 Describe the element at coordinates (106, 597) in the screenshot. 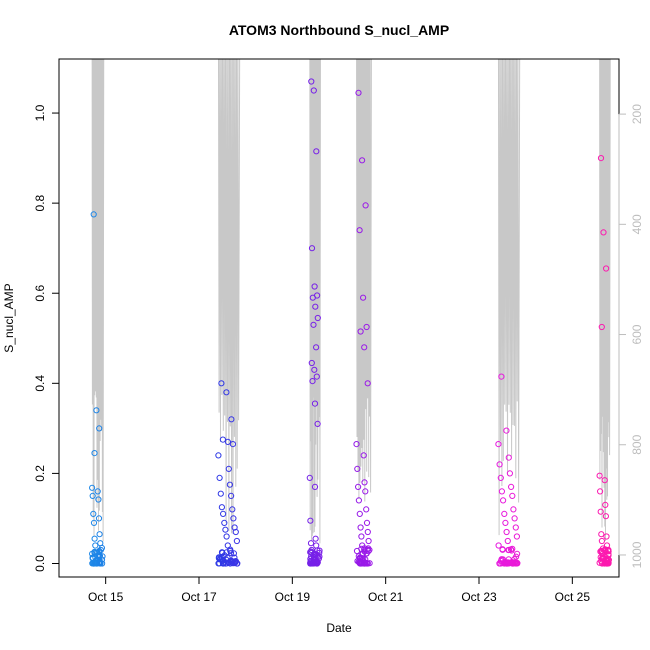

I see `x-tick-label: Oct 15` at that location.